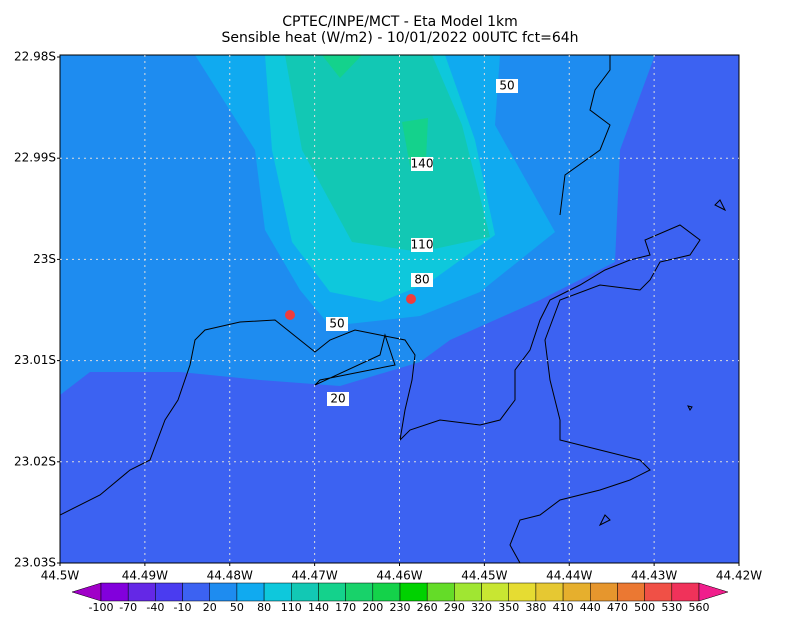 This screenshot has height=618, width=800. Describe the element at coordinates (128, 607) in the screenshot. I see `colorbar-label: -70` at that location.